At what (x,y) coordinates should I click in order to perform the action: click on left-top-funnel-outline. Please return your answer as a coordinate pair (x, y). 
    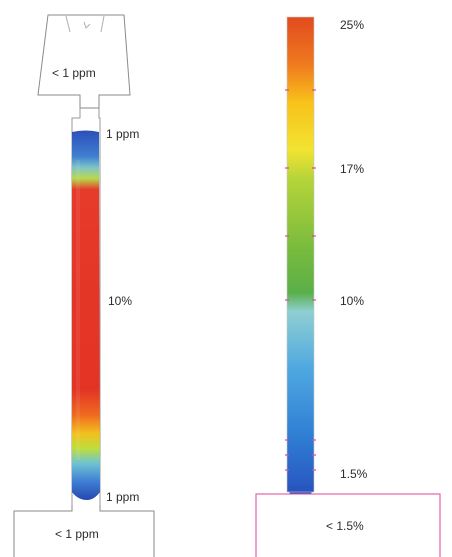
    Looking at the image, I should click on (84, 61).